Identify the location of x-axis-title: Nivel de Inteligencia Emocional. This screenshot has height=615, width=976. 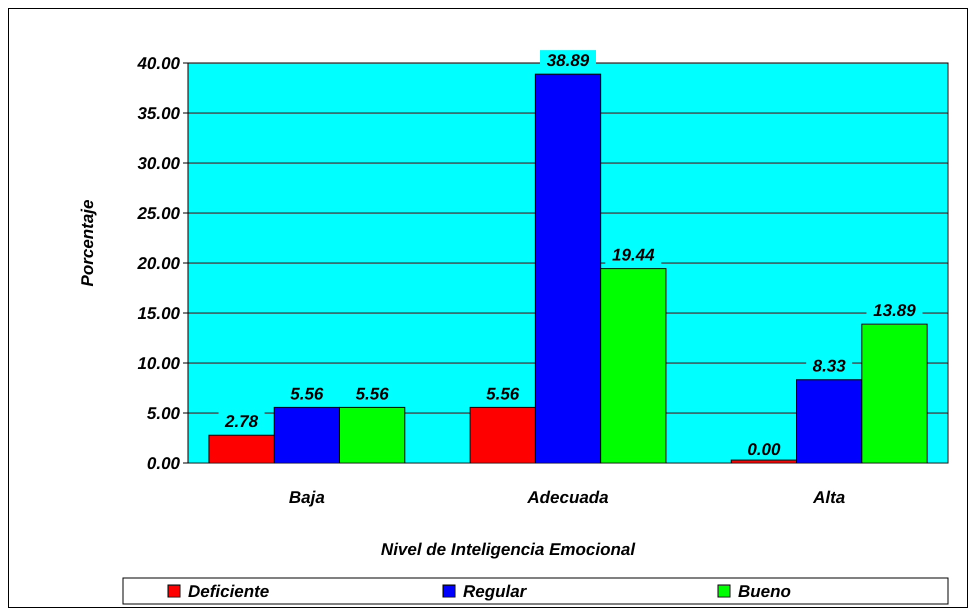
(508, 549).